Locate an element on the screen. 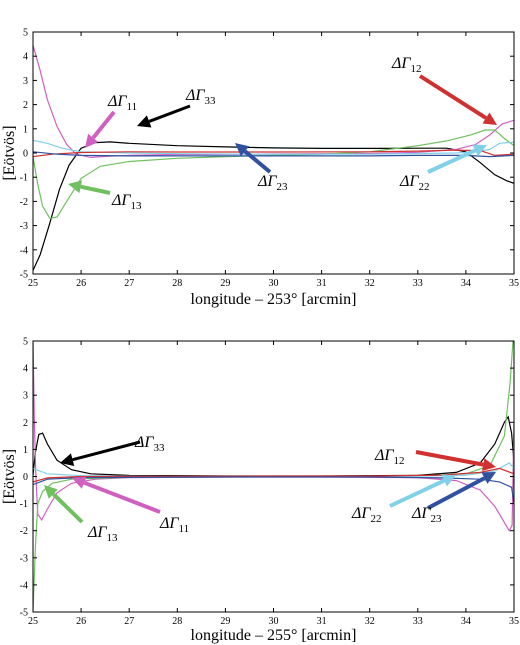  annotation-23: ΔΓ23 is located at coordinates (261, 168).